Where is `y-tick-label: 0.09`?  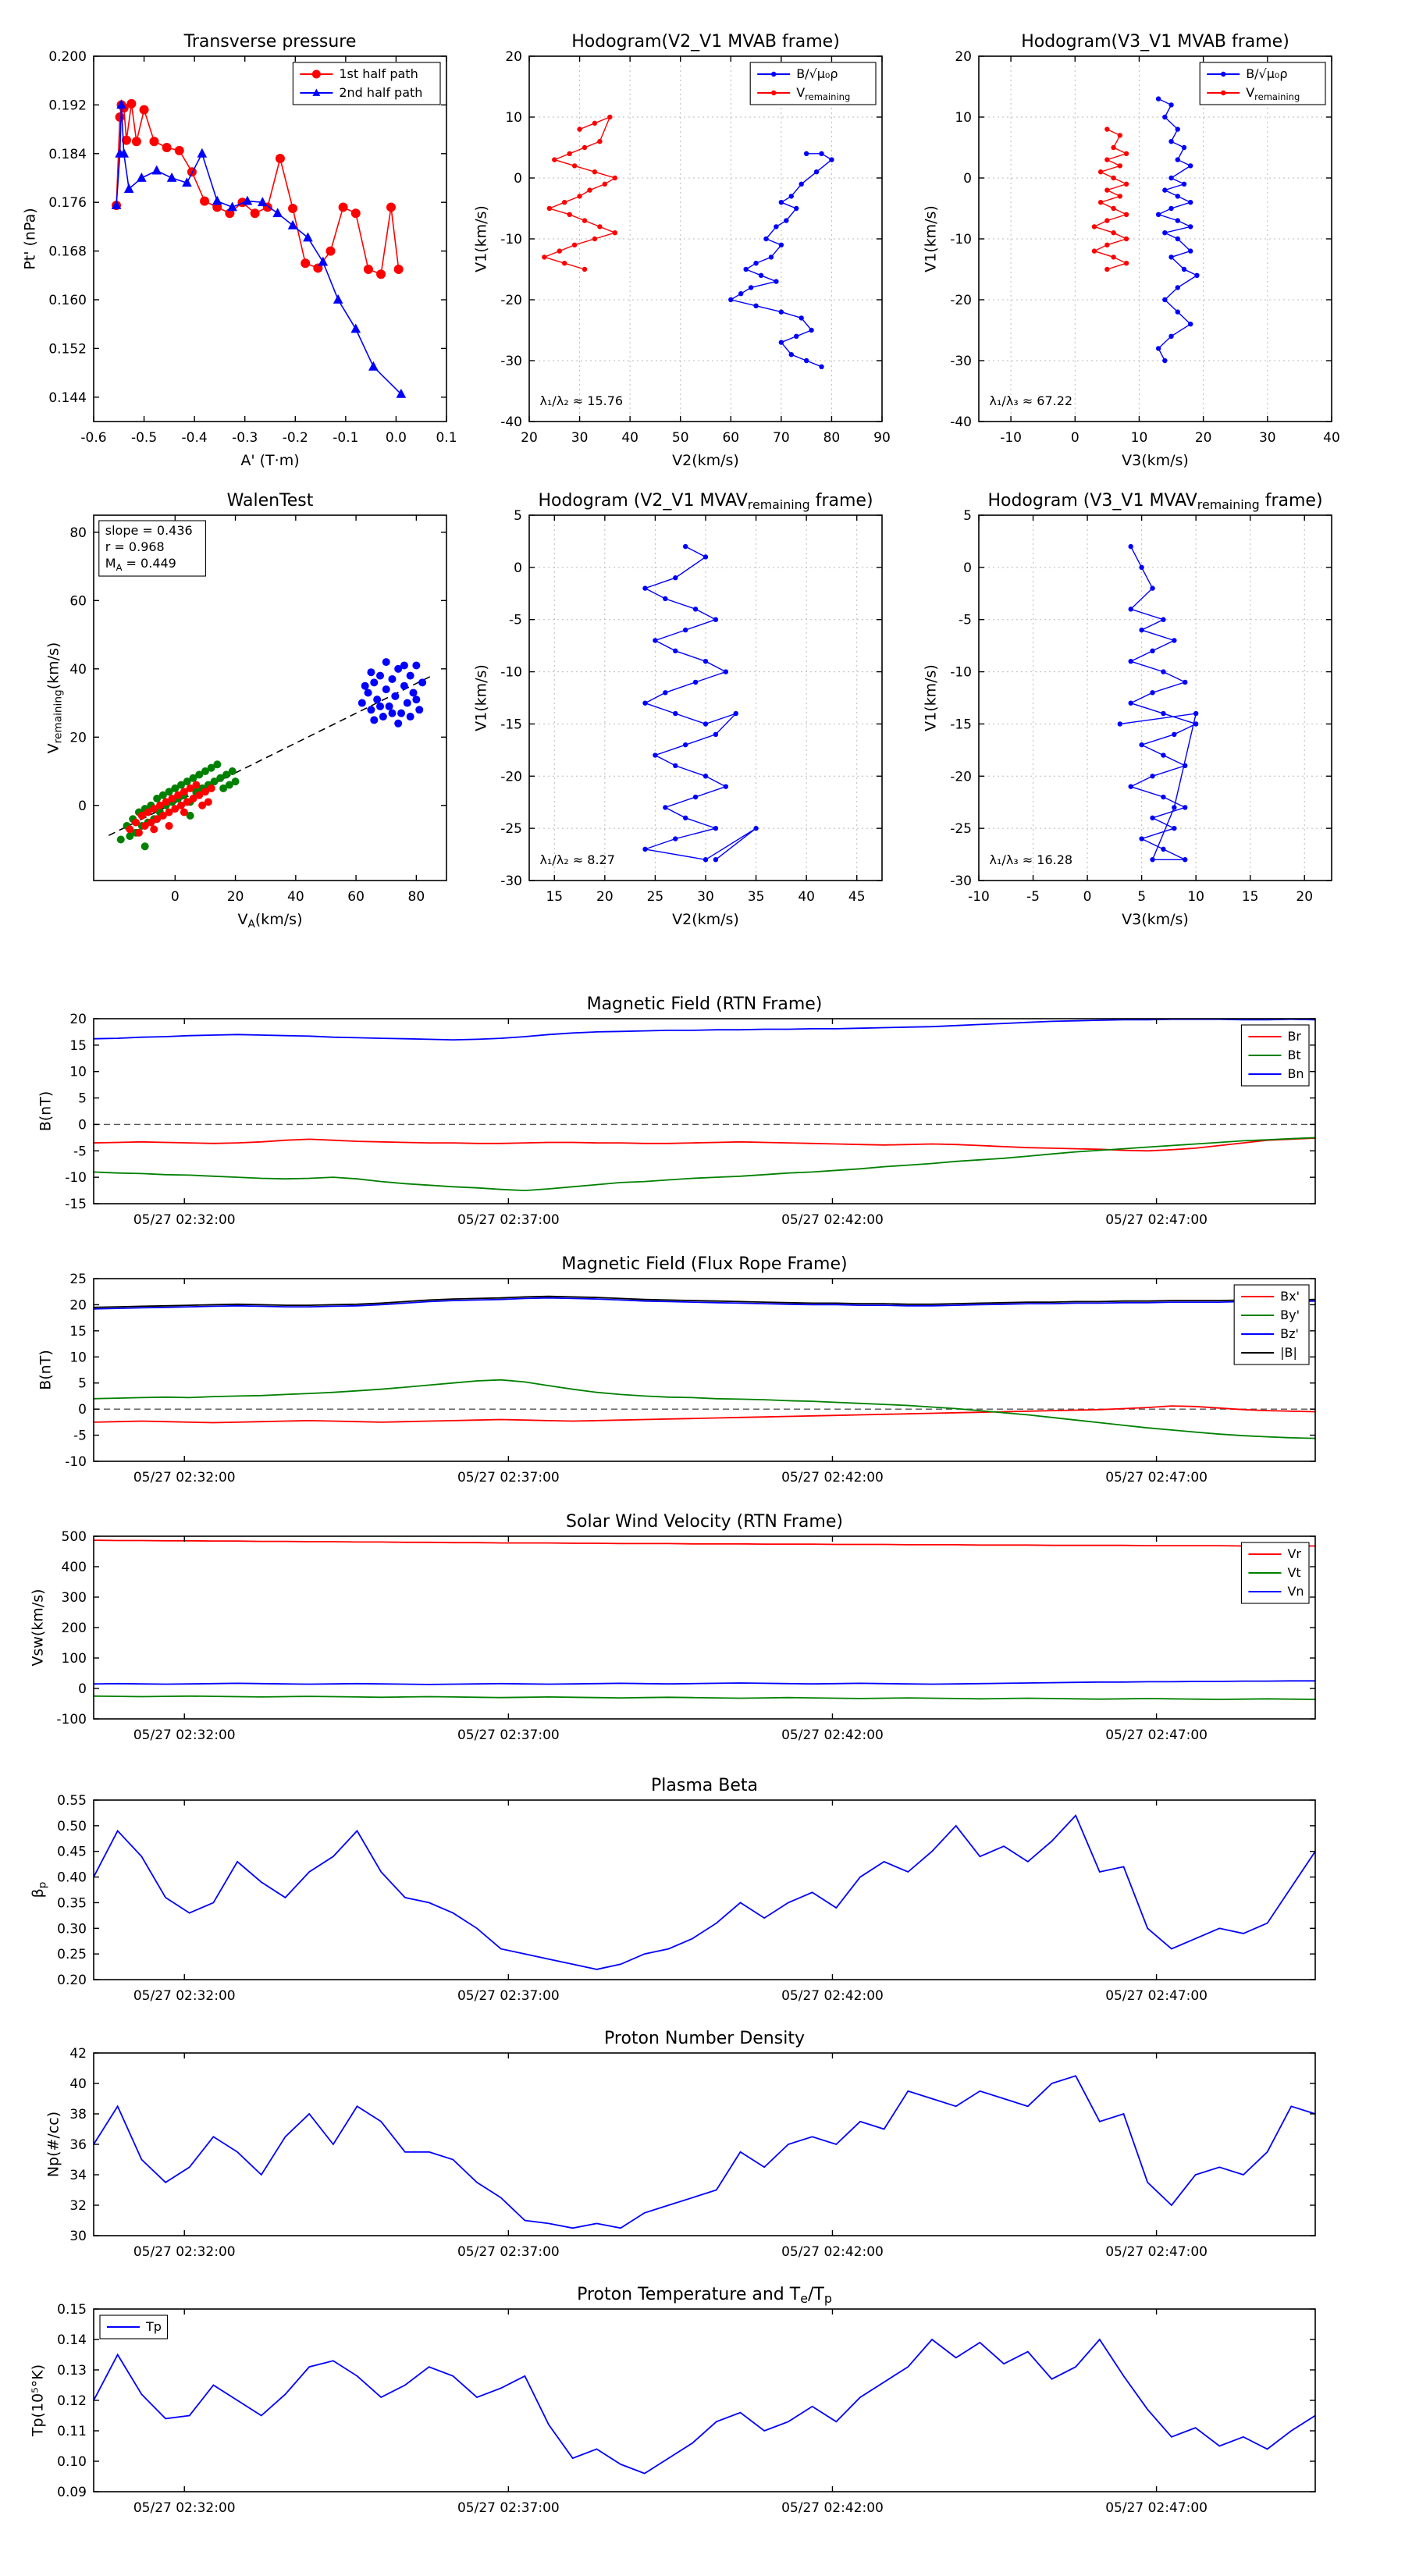
y-tick-label: 0.09 is located at coordinates (72, 2492).